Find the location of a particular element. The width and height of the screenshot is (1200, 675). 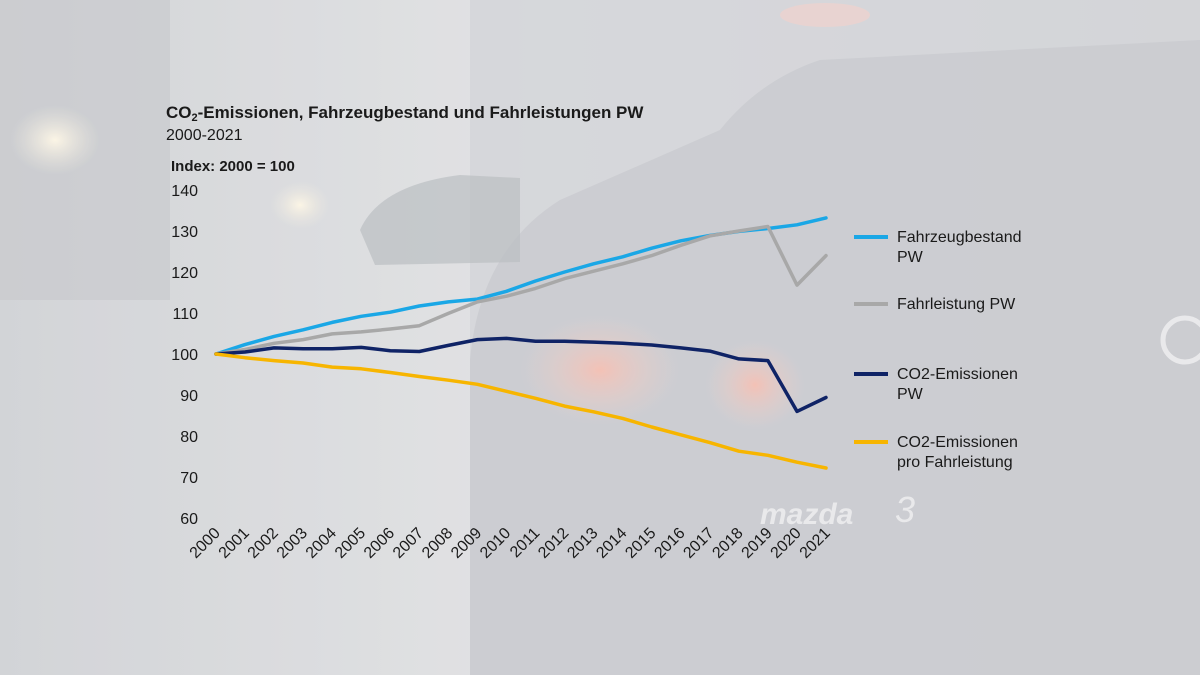

legend-label: Fahrzeugbestand is located at coordinates (959, 237).